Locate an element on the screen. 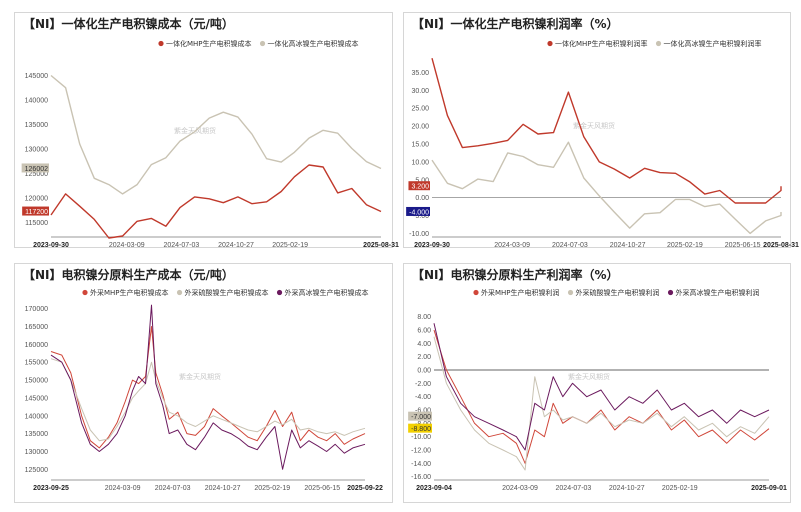  y-tick-label: -6.00 is located at coordinates (423, 411).